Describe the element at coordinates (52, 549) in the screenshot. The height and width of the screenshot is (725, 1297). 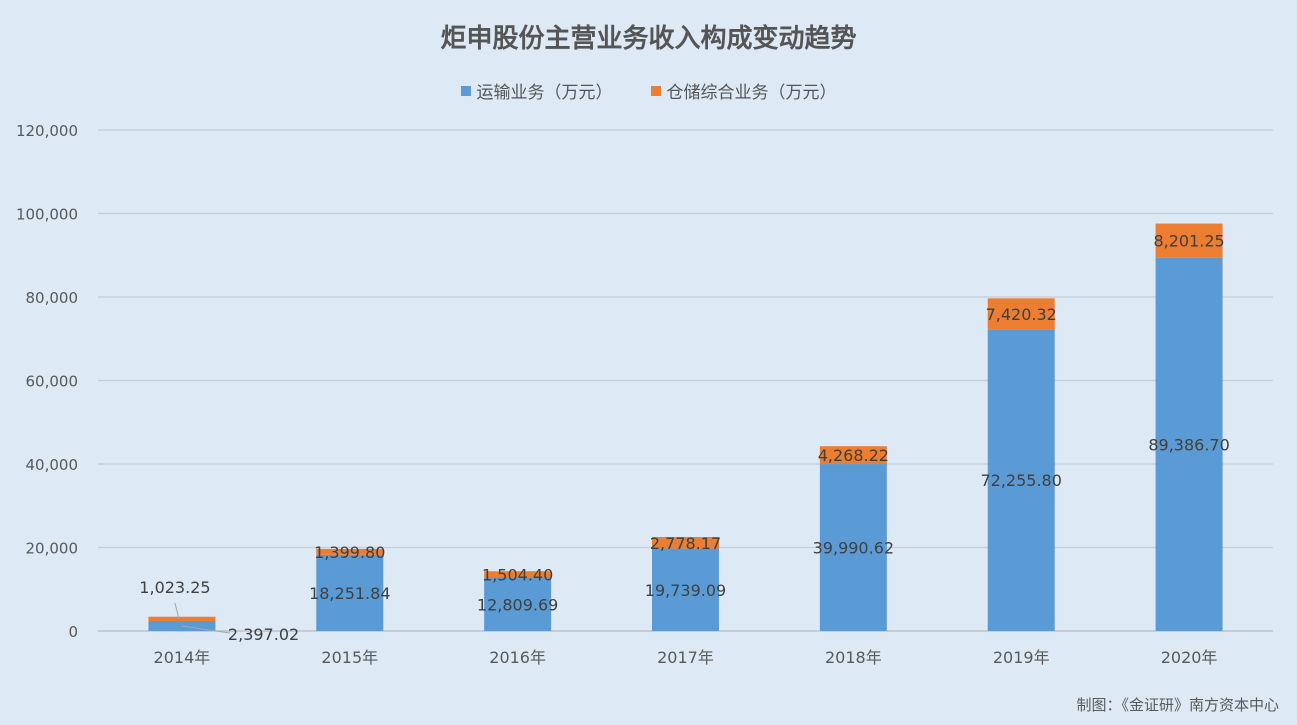
I see `y-tick-label: 20,000` at that location.